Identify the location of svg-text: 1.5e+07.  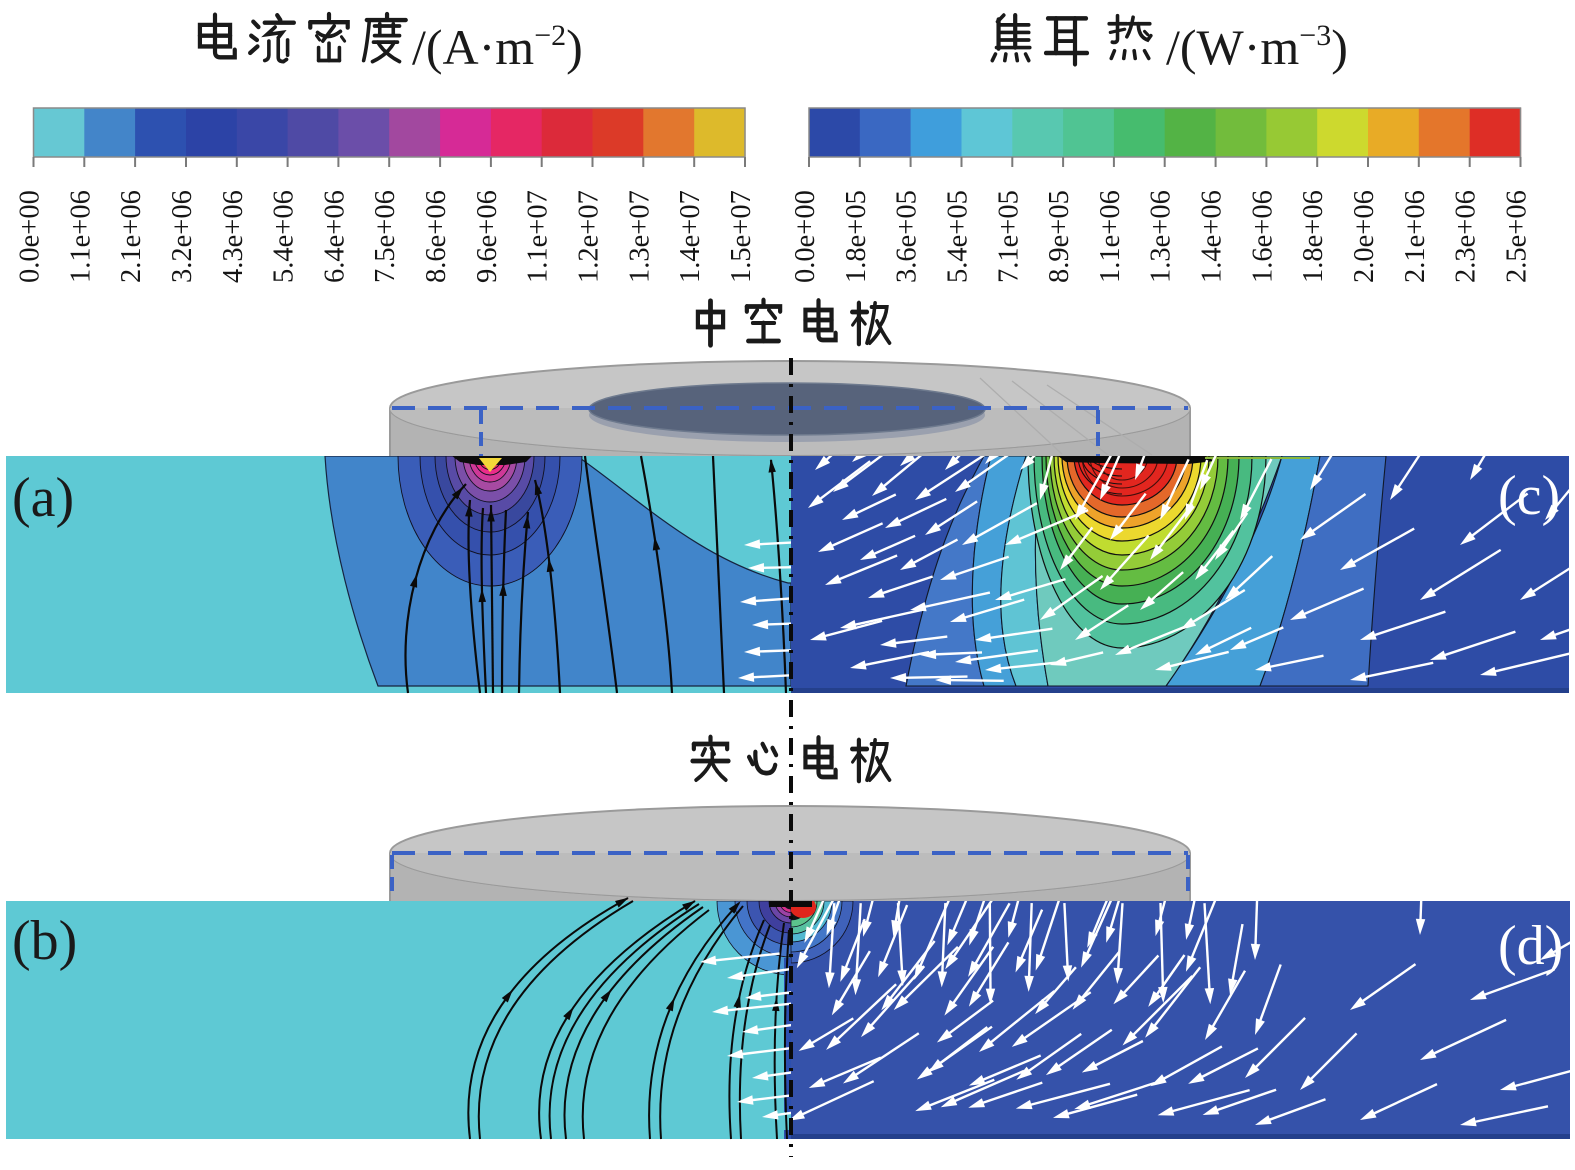
(741, 236).